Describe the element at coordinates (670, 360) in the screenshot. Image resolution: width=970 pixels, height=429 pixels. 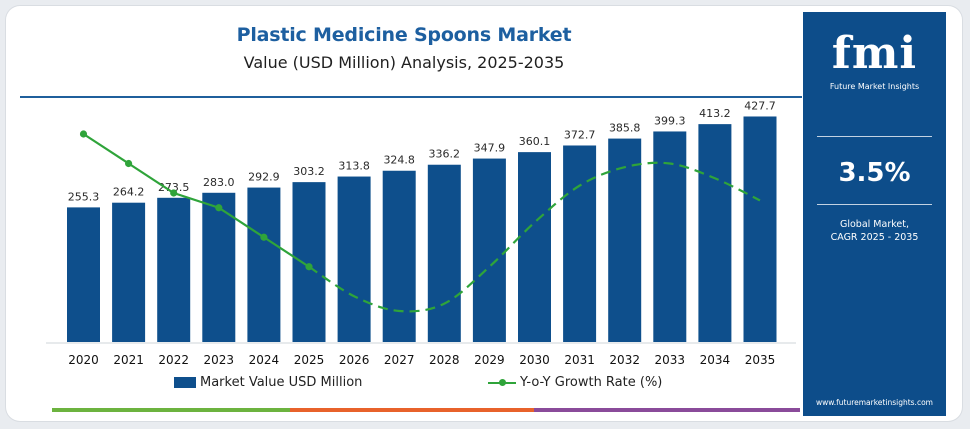
I see `x-tick-label: 2033` at that location.